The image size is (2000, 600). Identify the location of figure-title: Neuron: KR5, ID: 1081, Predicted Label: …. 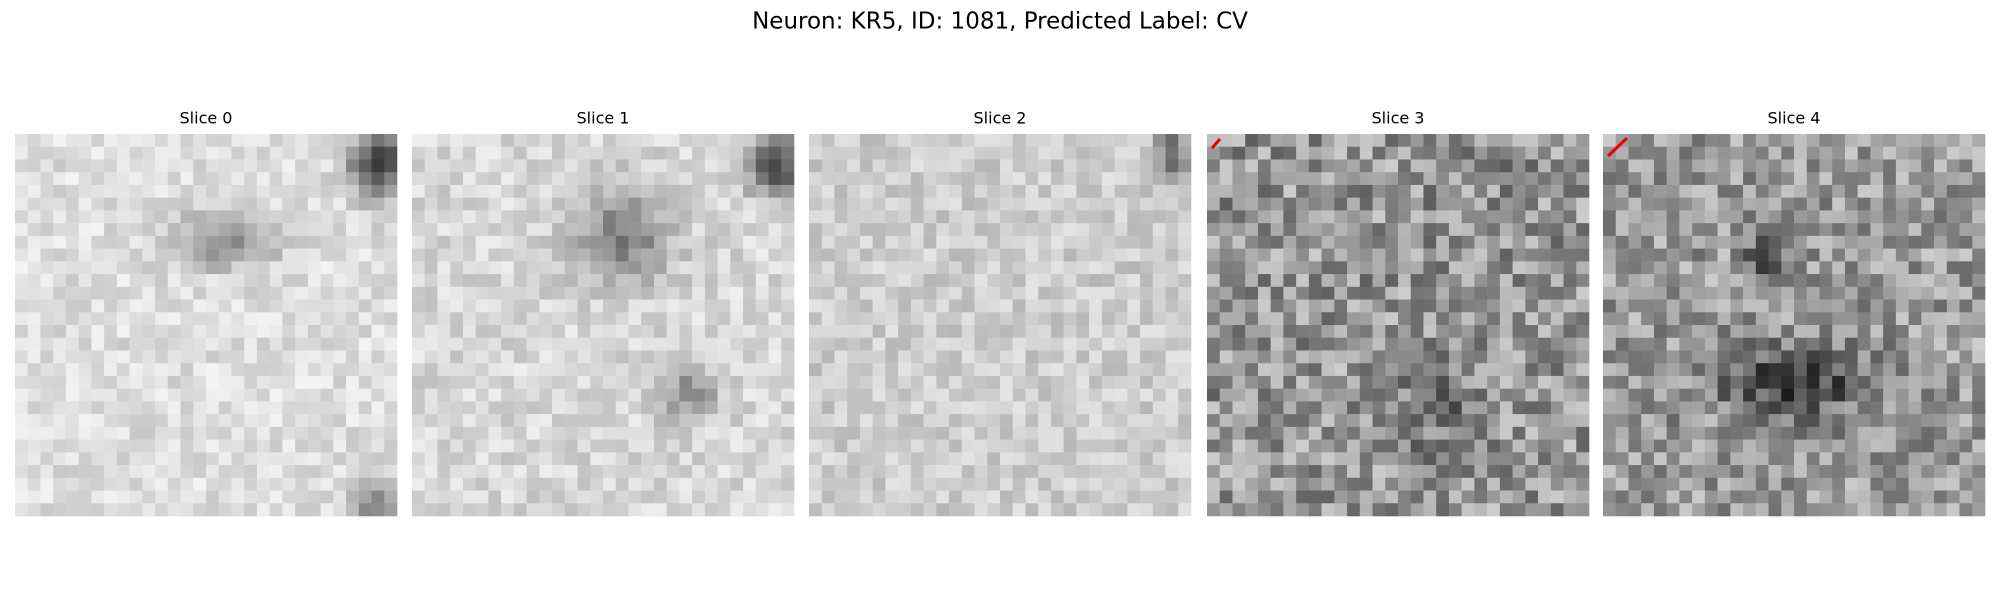
(1000, 22).